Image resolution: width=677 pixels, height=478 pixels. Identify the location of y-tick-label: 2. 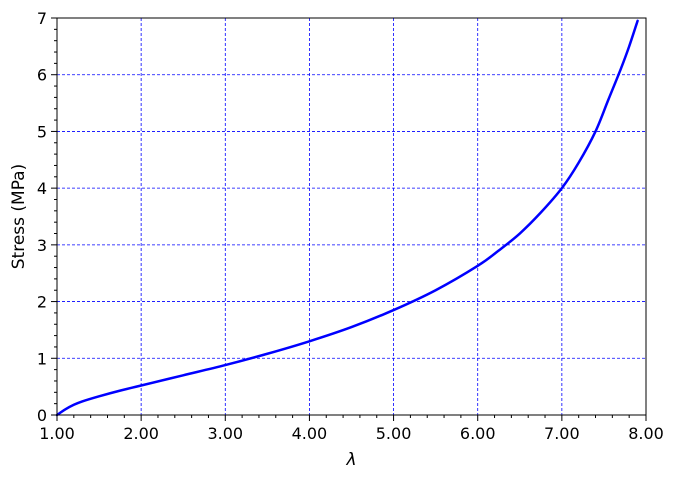
(42, 302).